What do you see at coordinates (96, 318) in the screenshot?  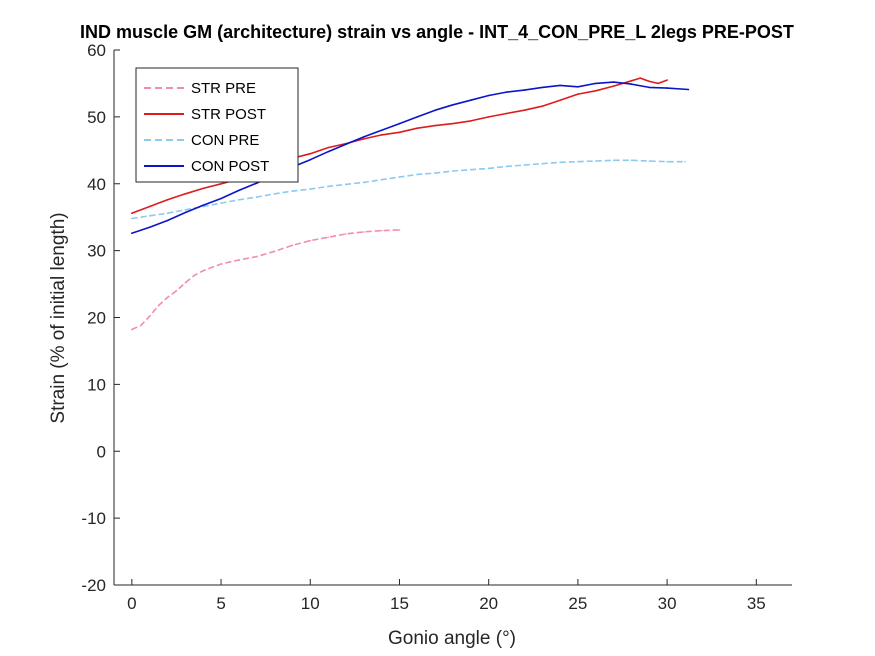 I see `y-tick-label: 20` at bounding box center [96, 318].